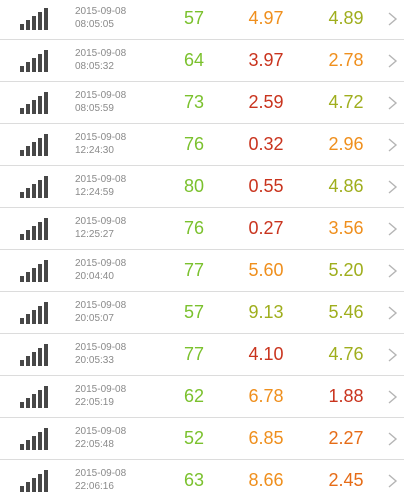 This screenshot has height=500, width=404. Describe the element at coordinates (194, 396) in the screenshot. I see `ping-value: 62` at that location.